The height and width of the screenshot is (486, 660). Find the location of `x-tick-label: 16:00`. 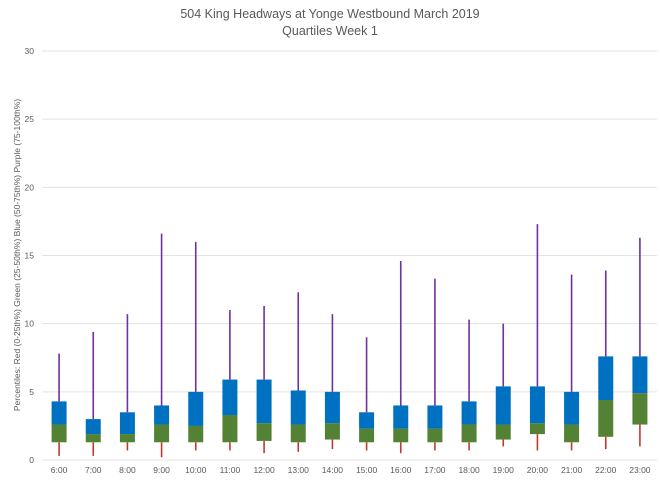

x-tick-label: 16:00 is located at coordinates (401, 470).